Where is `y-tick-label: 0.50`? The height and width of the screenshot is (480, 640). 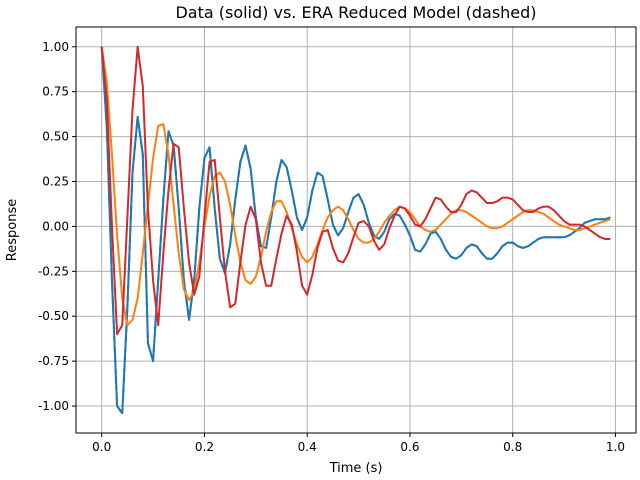 y-tick-label: 0.50 is located at coordinates (55, 137).